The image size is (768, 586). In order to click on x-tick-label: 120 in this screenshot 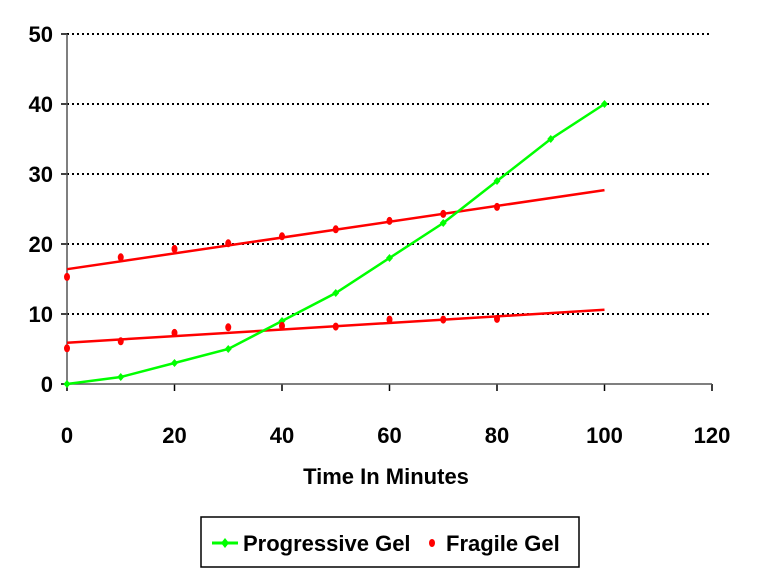, I will do `click(712, 435)`.